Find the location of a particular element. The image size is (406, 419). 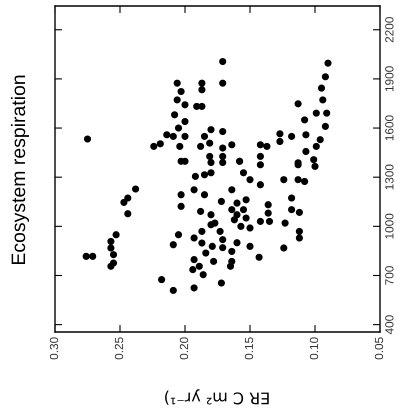

y-tick-label: 1300 is located at coordinates (389, 177).